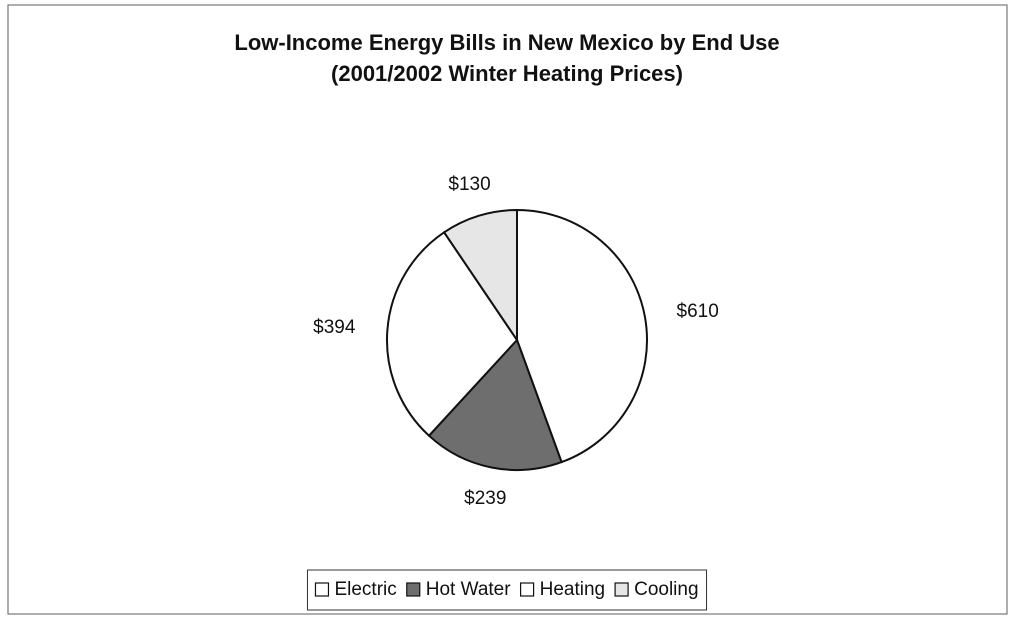 The width and height of the screenshot is (1013, 623). What do you see at coordinates (573, 589) in the screenshot?
I see `legend-label: Heating` at bounding box center [573, 589].